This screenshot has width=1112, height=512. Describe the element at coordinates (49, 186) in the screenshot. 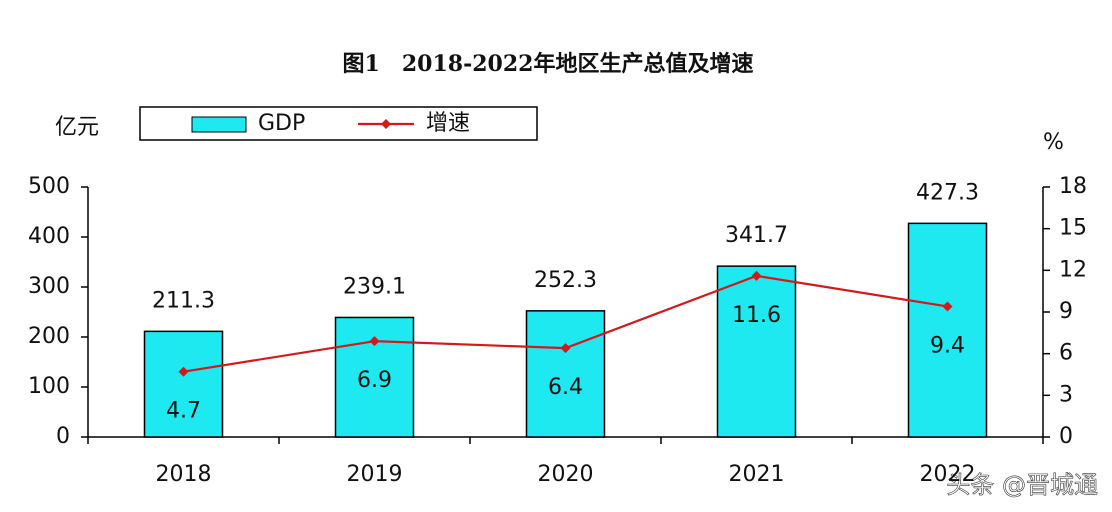

I see `y-tick-label: 500` at that location.